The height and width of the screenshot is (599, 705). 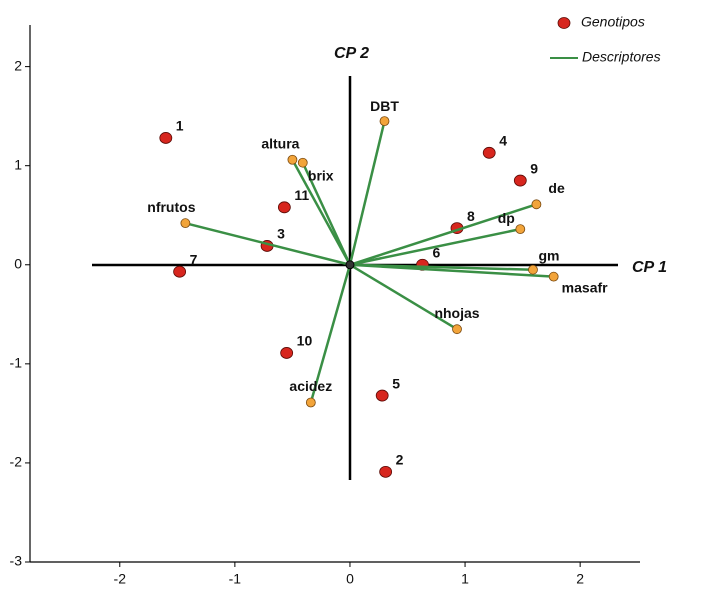 I want to click on vector-label: altura, so click(x=280, y=143).